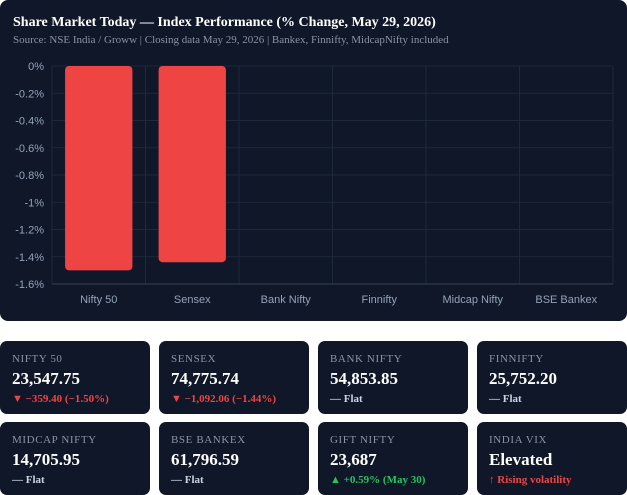  What do you see at coordinates (37, 359) in the screenshot?
I see `card-label: NIFTY 50` at bounding box center [37, 359].